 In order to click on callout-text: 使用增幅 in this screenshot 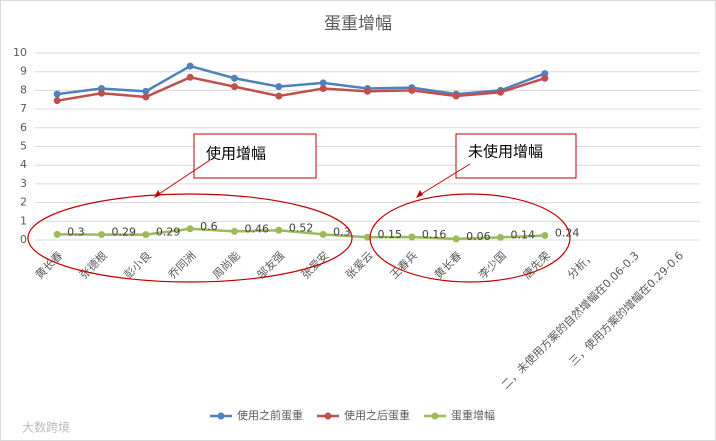, I will do `click(236, 154)`.